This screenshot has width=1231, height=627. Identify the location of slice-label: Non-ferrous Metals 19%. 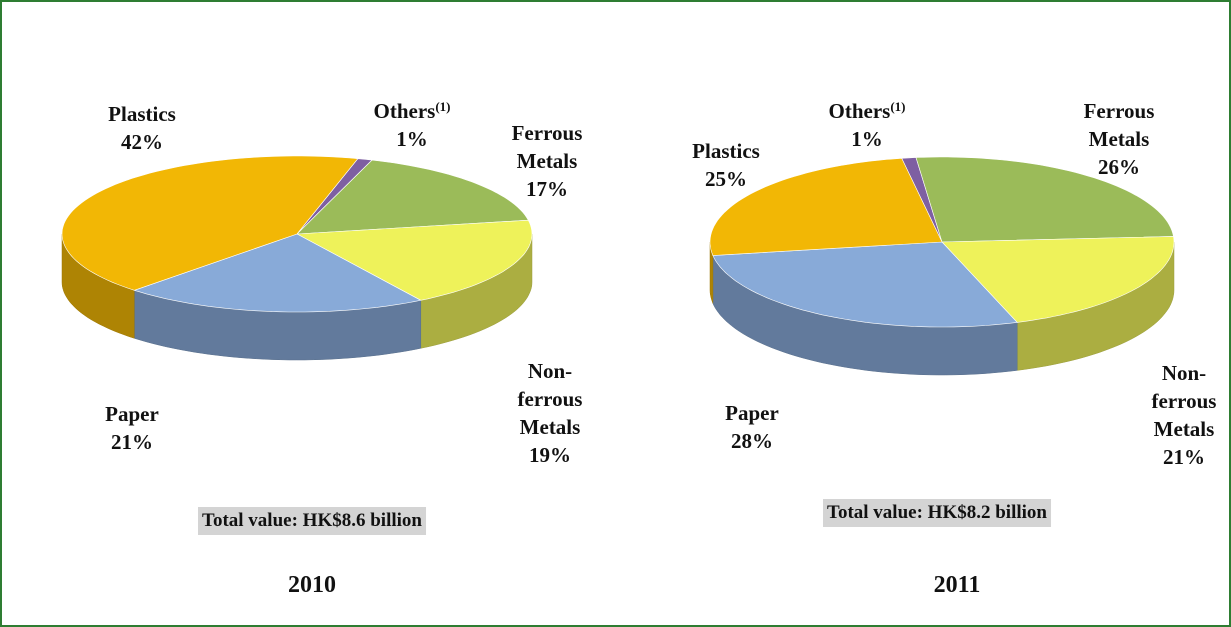
(550, 413).